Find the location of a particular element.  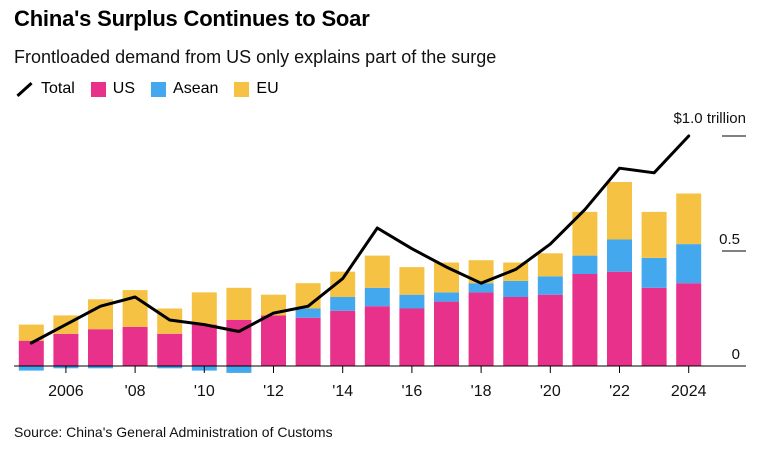

bar-asean-2013 is located at coordinates (308, 313).